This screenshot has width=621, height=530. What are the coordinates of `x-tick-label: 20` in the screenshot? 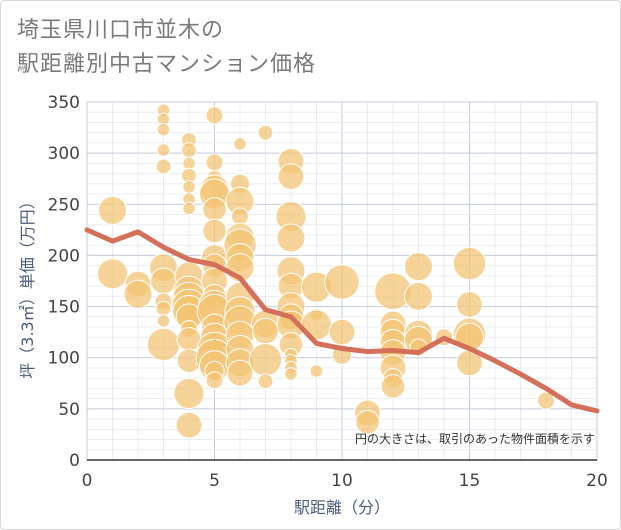 It's located at (597, 481).